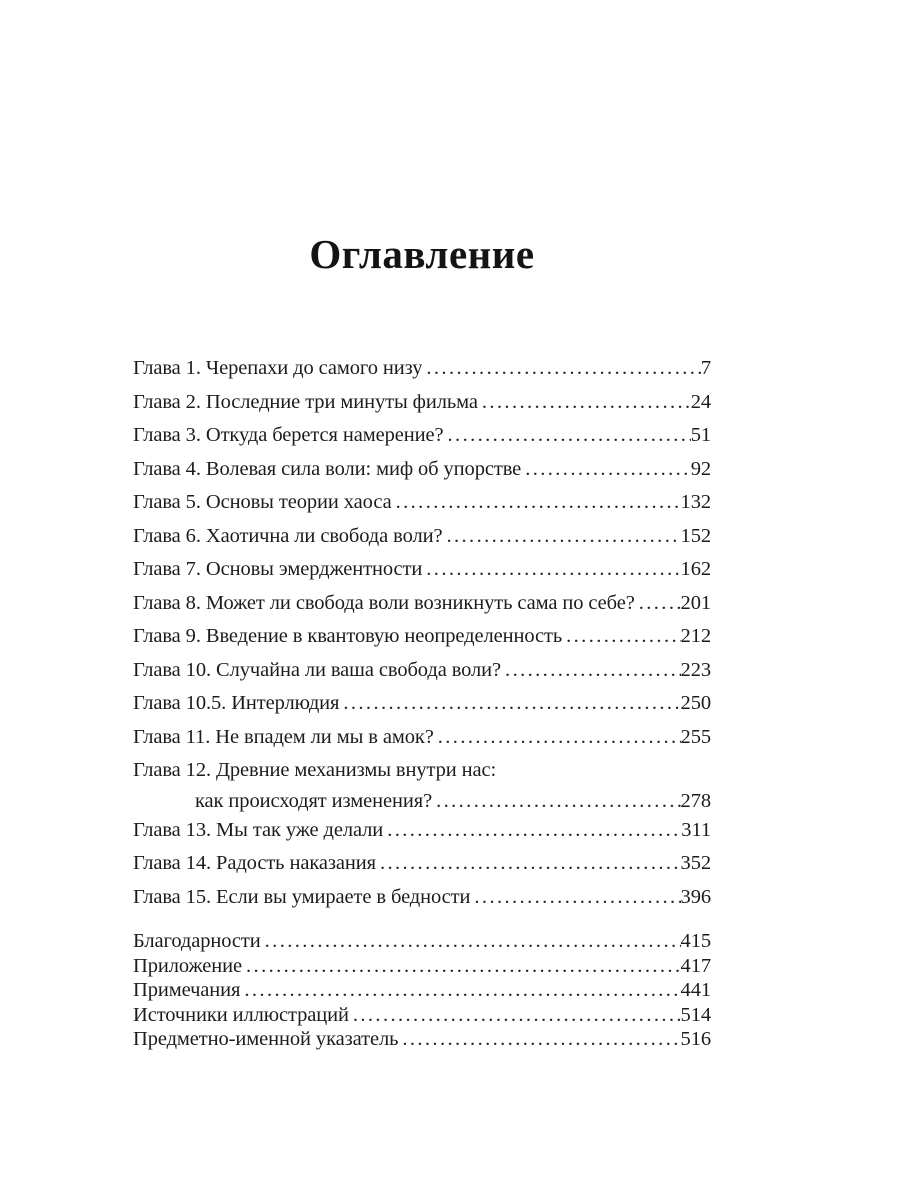 The width and height of the screenshot is (900, 1200). What do you see at coordinates (696, 569) in the screenshot?
I see `toc-entry-page: 162` at bounding box center [696, 569].